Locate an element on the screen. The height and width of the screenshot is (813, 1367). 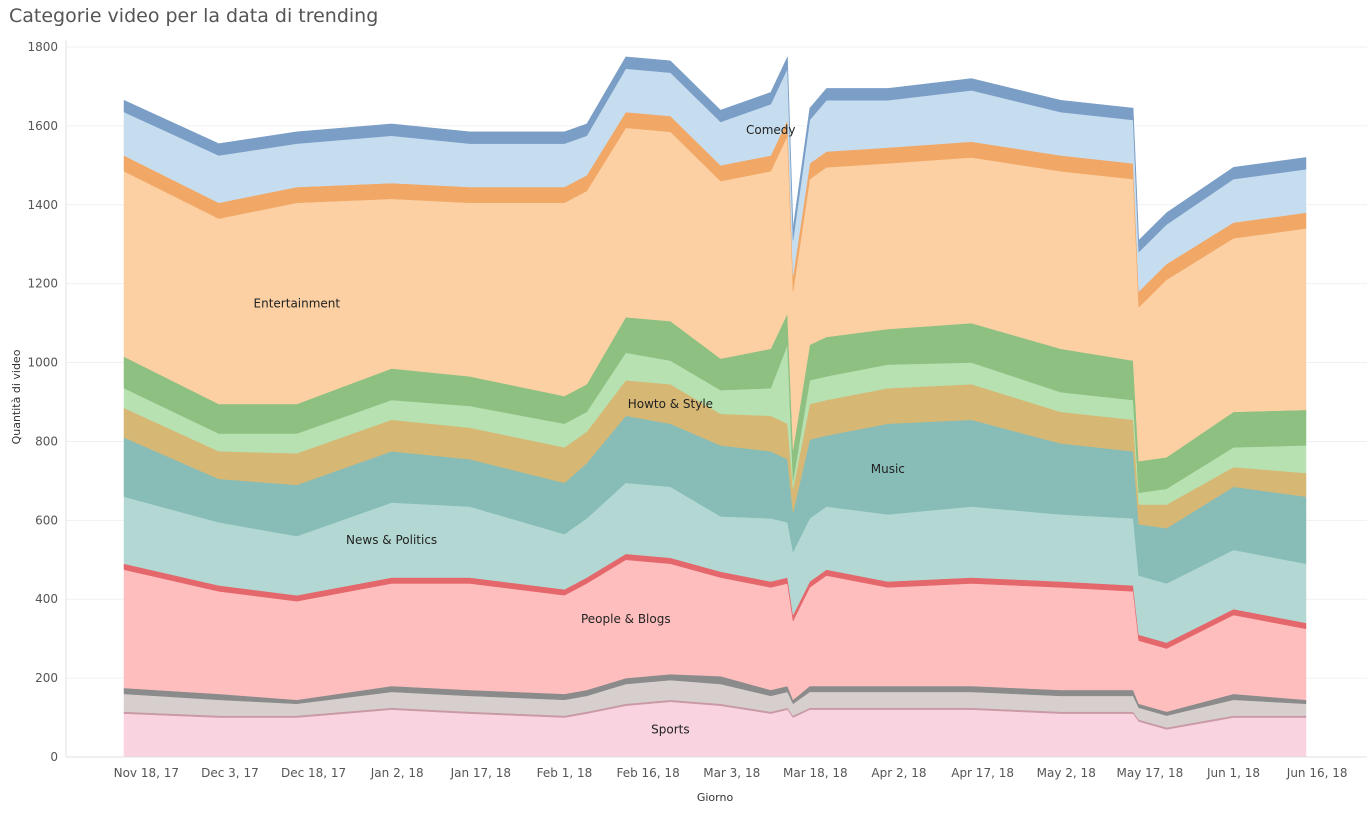
y-tick-label: 200 is located at coordinates (46, 678).